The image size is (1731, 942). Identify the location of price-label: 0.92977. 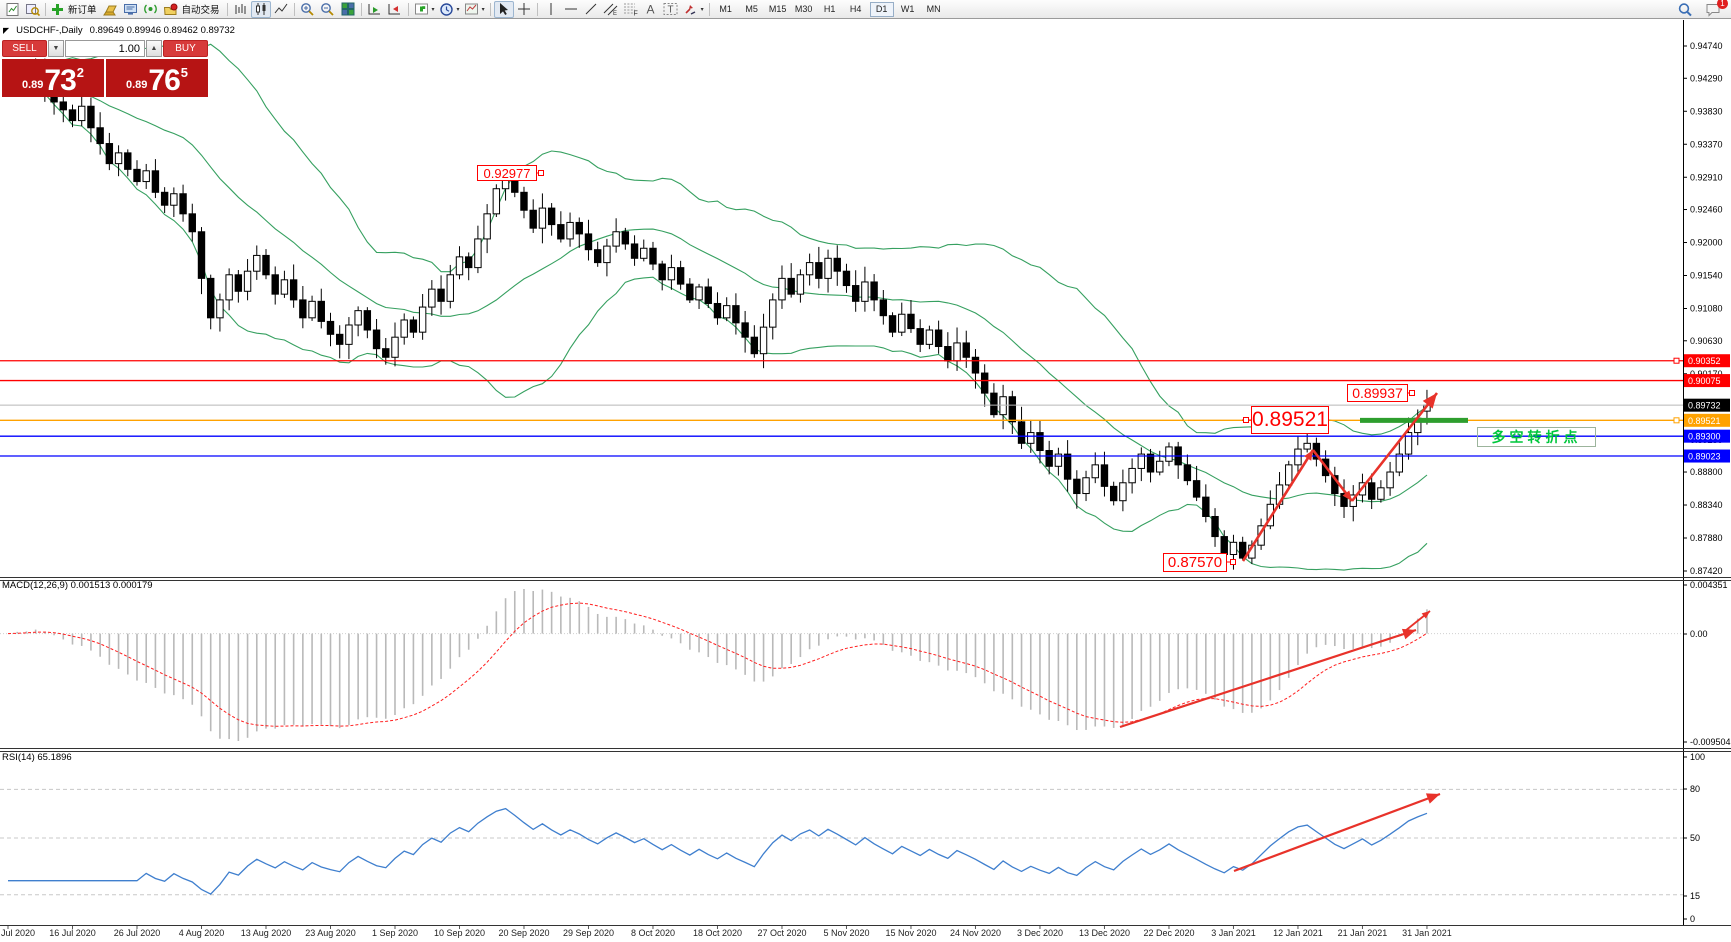
(507, 173).